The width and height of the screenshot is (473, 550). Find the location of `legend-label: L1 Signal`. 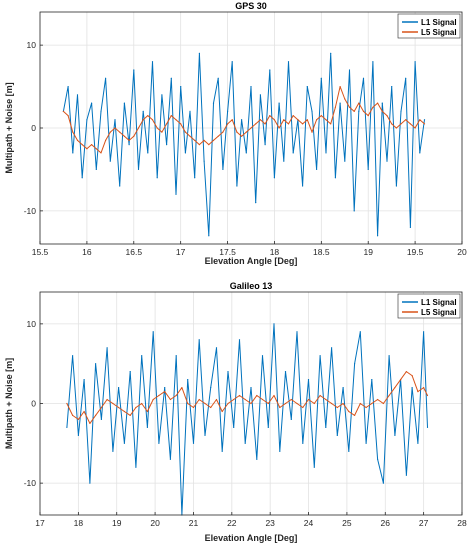

legend-label: L1 Signal is located at coordinates (439, 22).